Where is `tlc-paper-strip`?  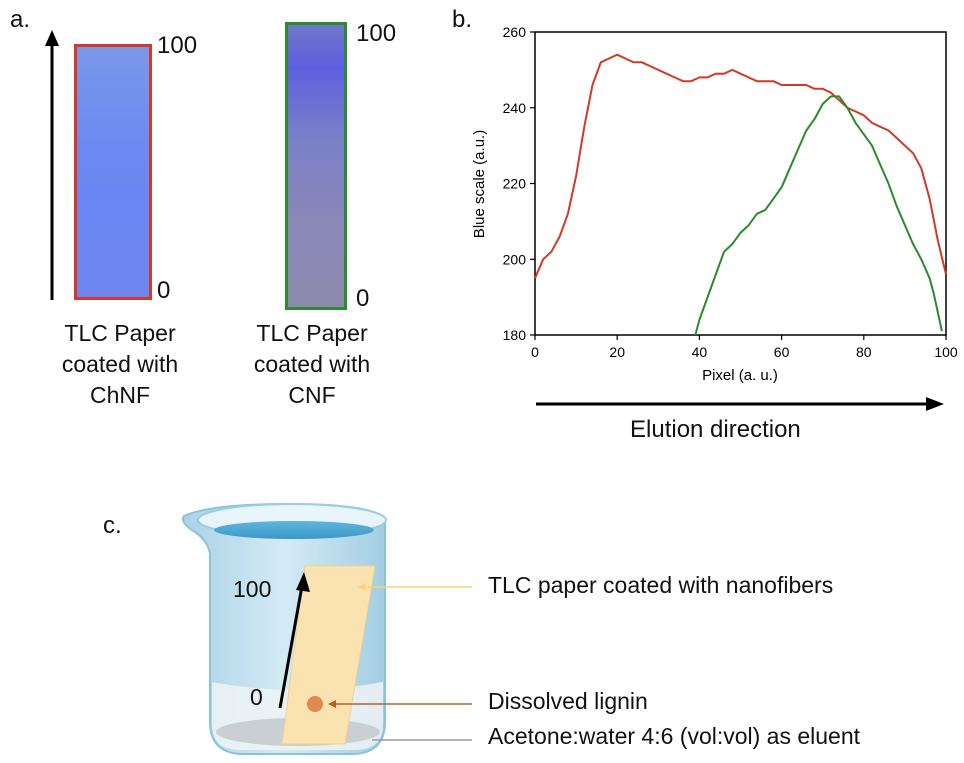 tlc-paper-strip is located at coordinates (328, 655).